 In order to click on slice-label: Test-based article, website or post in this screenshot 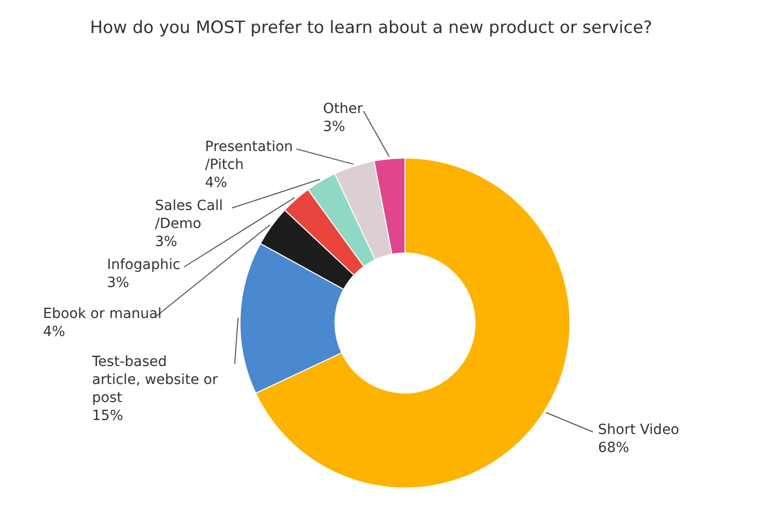, I will do `click(154, 380)`.